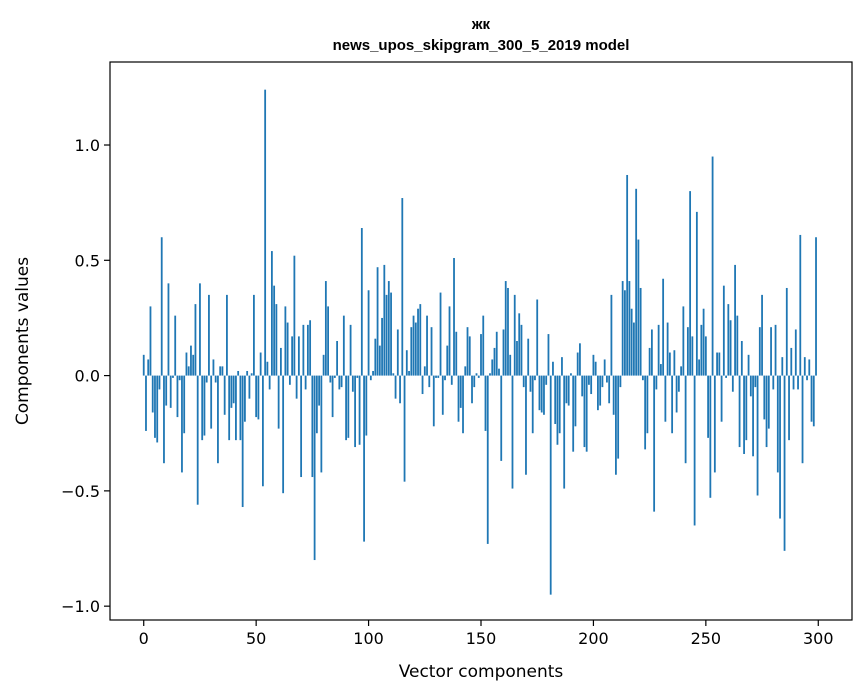 Image resolution: width=867 pixels, height=696 pixels. Describe the element at coordinates (87, 145) in the screenshot. I see `y-tick-label: 1.0` at that location.